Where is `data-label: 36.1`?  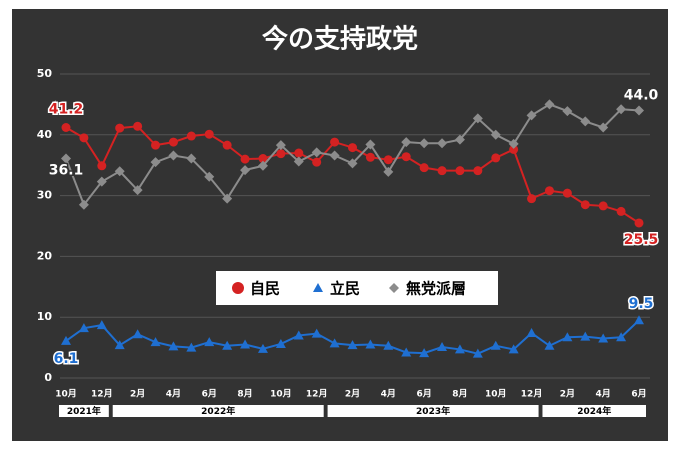 data-label: 36.1 is located at coordinates (66, 171).